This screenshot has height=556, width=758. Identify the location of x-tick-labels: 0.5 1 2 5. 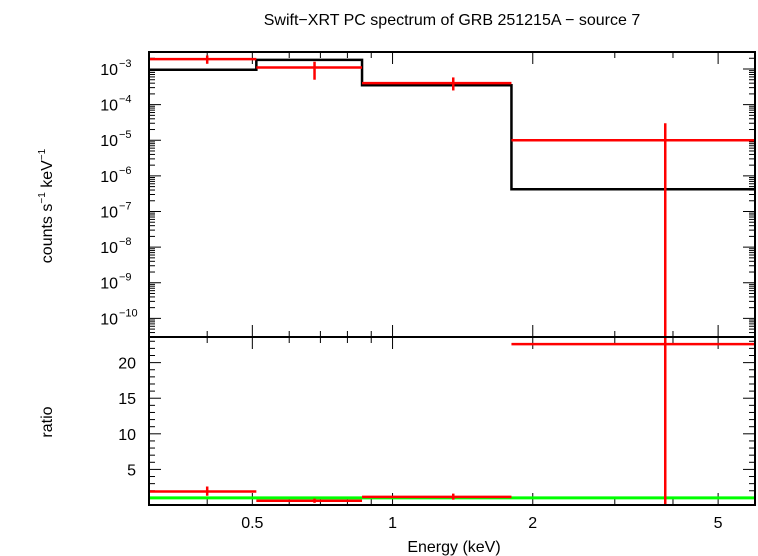
(481, 523).